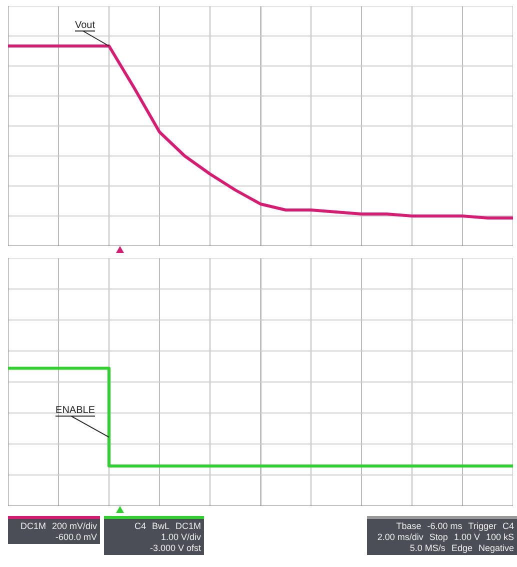 Image resolution: width=517 pixels, height=567 pixels. What do you see at coordinates (161, 526) in the screenshot?
I see `text: BwL` at bounding box center [161, 526].